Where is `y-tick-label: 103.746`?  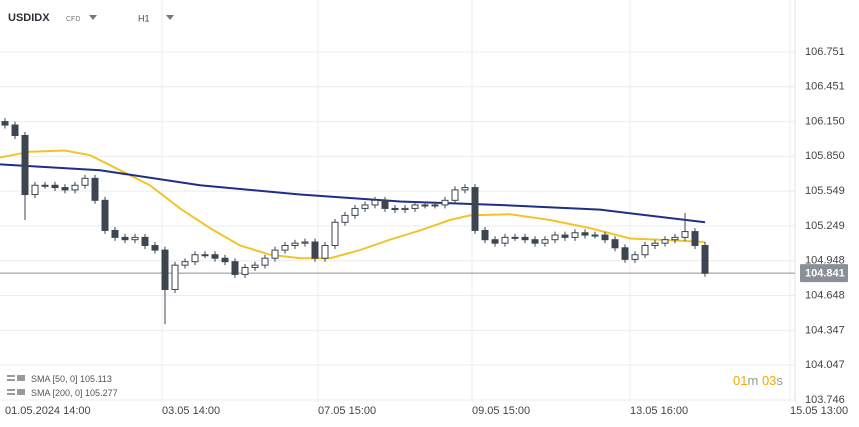
y-tick-label: 103.746 is located at coordinates (825, 400).